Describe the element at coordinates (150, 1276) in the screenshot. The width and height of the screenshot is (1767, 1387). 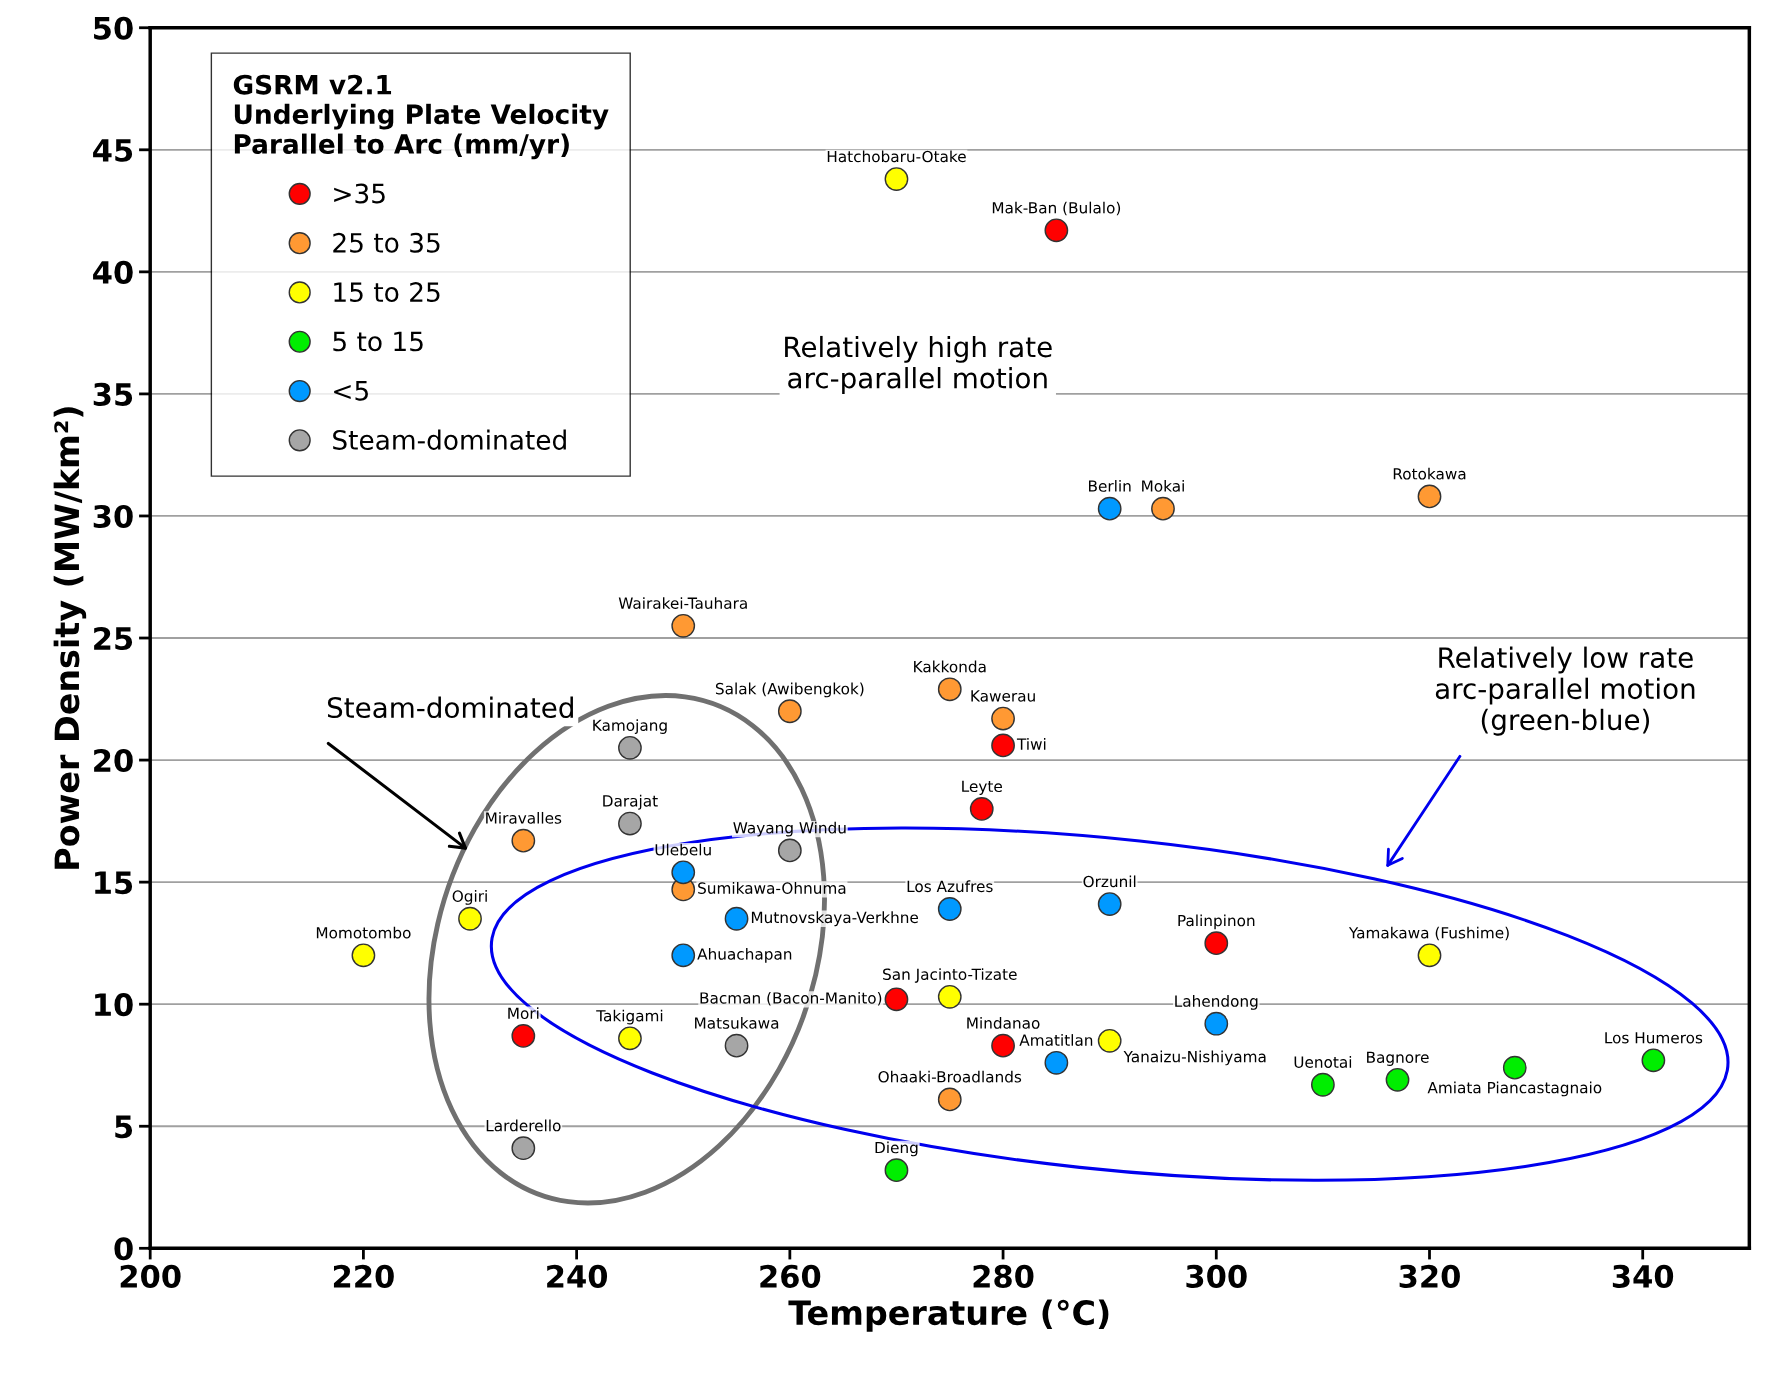
I see `x-tick-label: 200` at that location.